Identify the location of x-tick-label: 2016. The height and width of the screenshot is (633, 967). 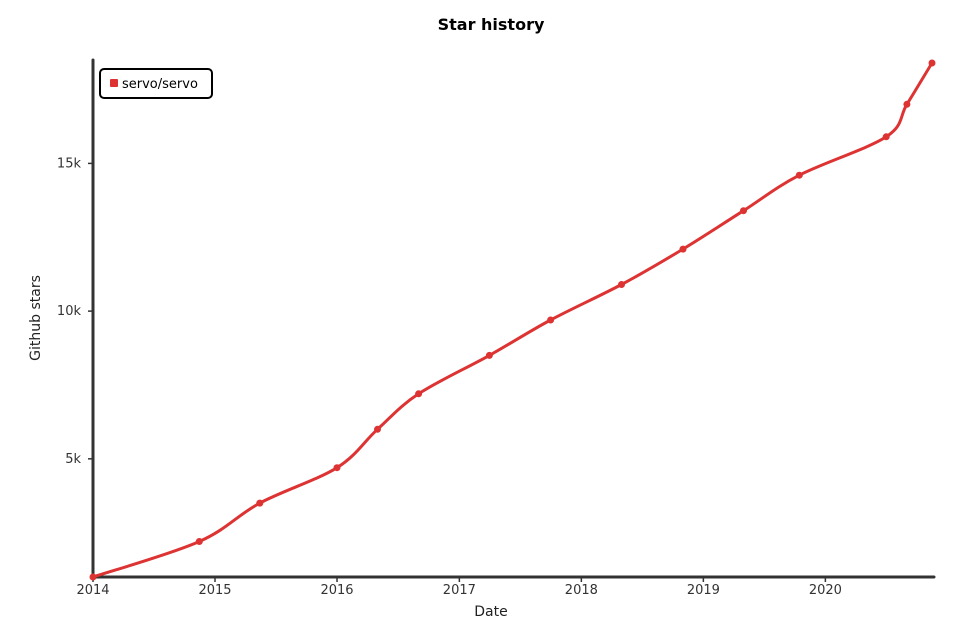
(336, 590).